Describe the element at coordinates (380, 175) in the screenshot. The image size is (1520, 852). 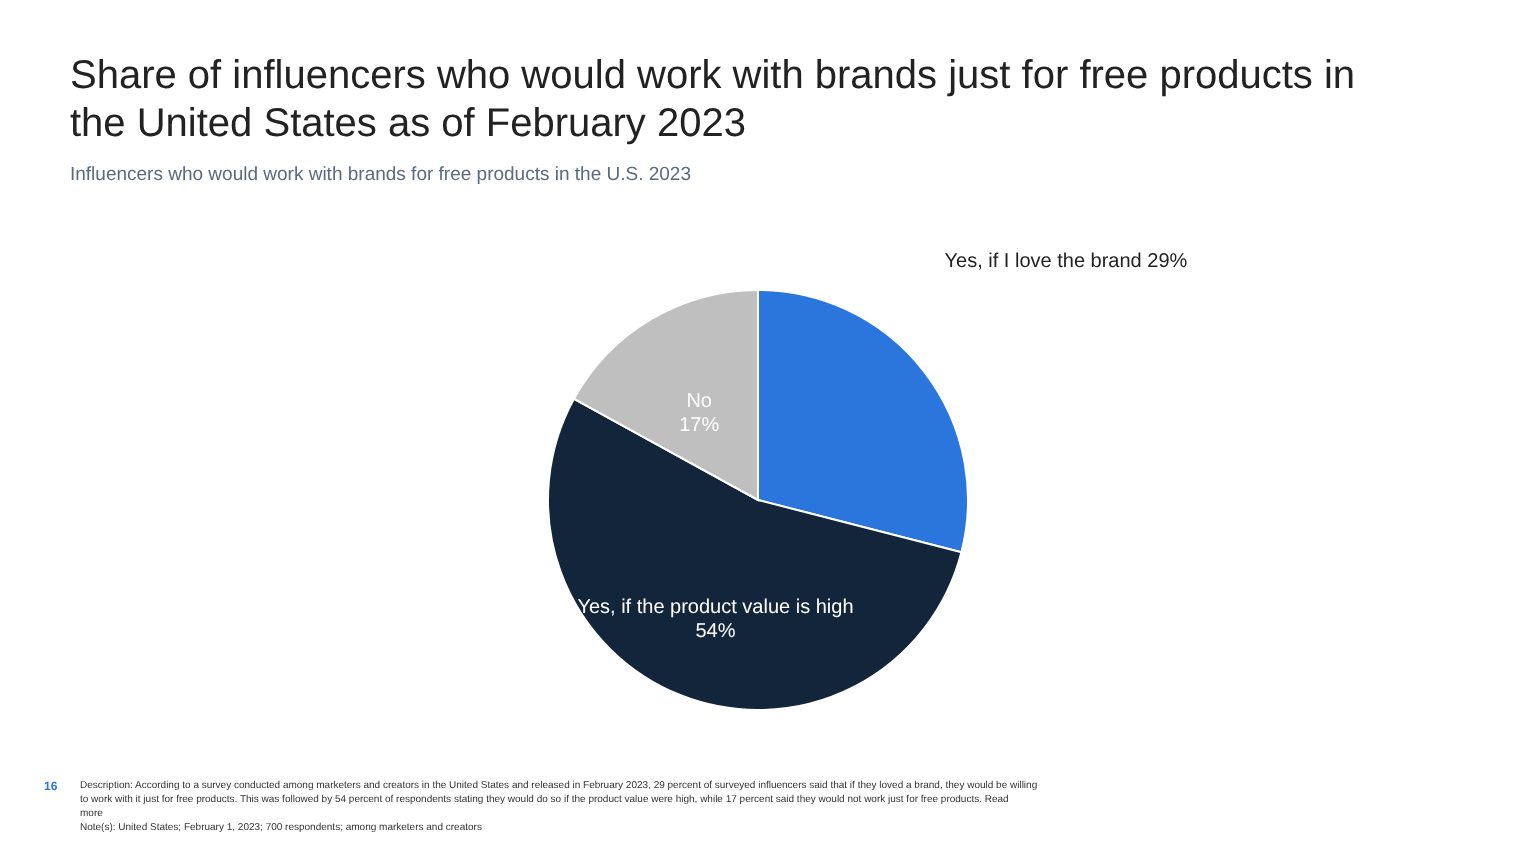
I see `text: Influencers who would work with brands for free products in the U.S. 2023` at that location.